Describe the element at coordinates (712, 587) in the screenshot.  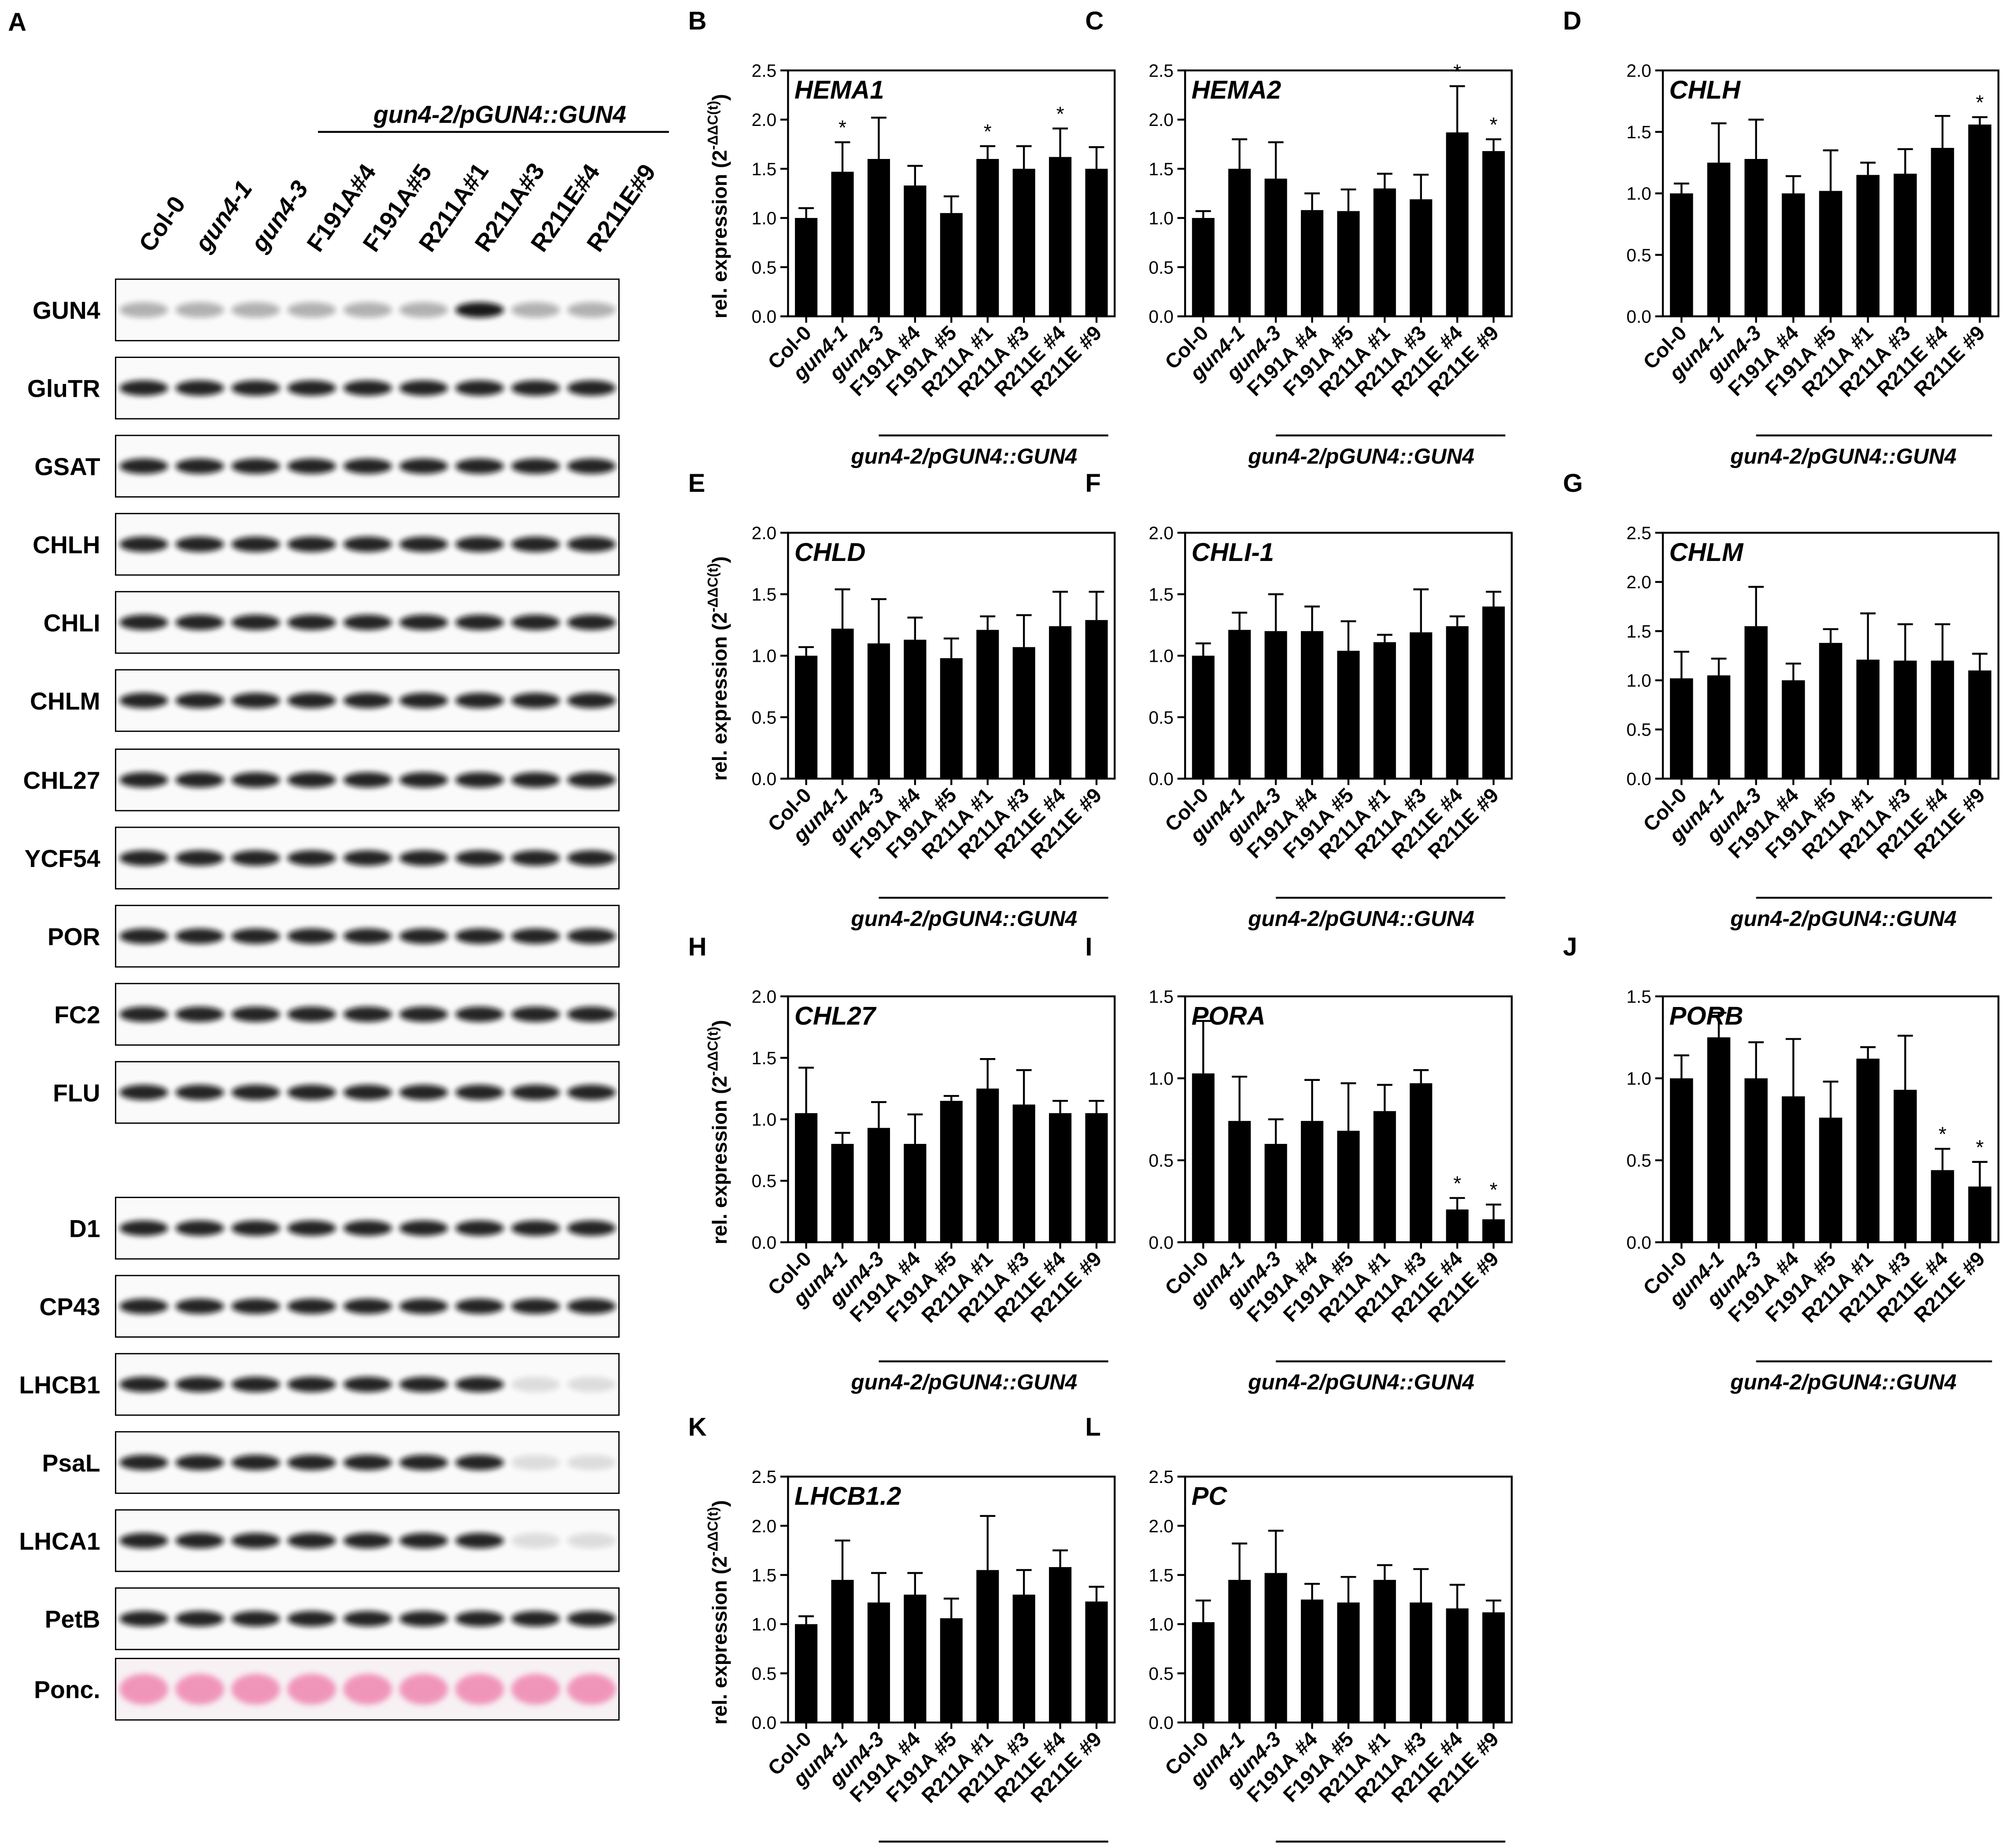
I see `y-axis-label-sup: -ΔΔC(t)` at that location.